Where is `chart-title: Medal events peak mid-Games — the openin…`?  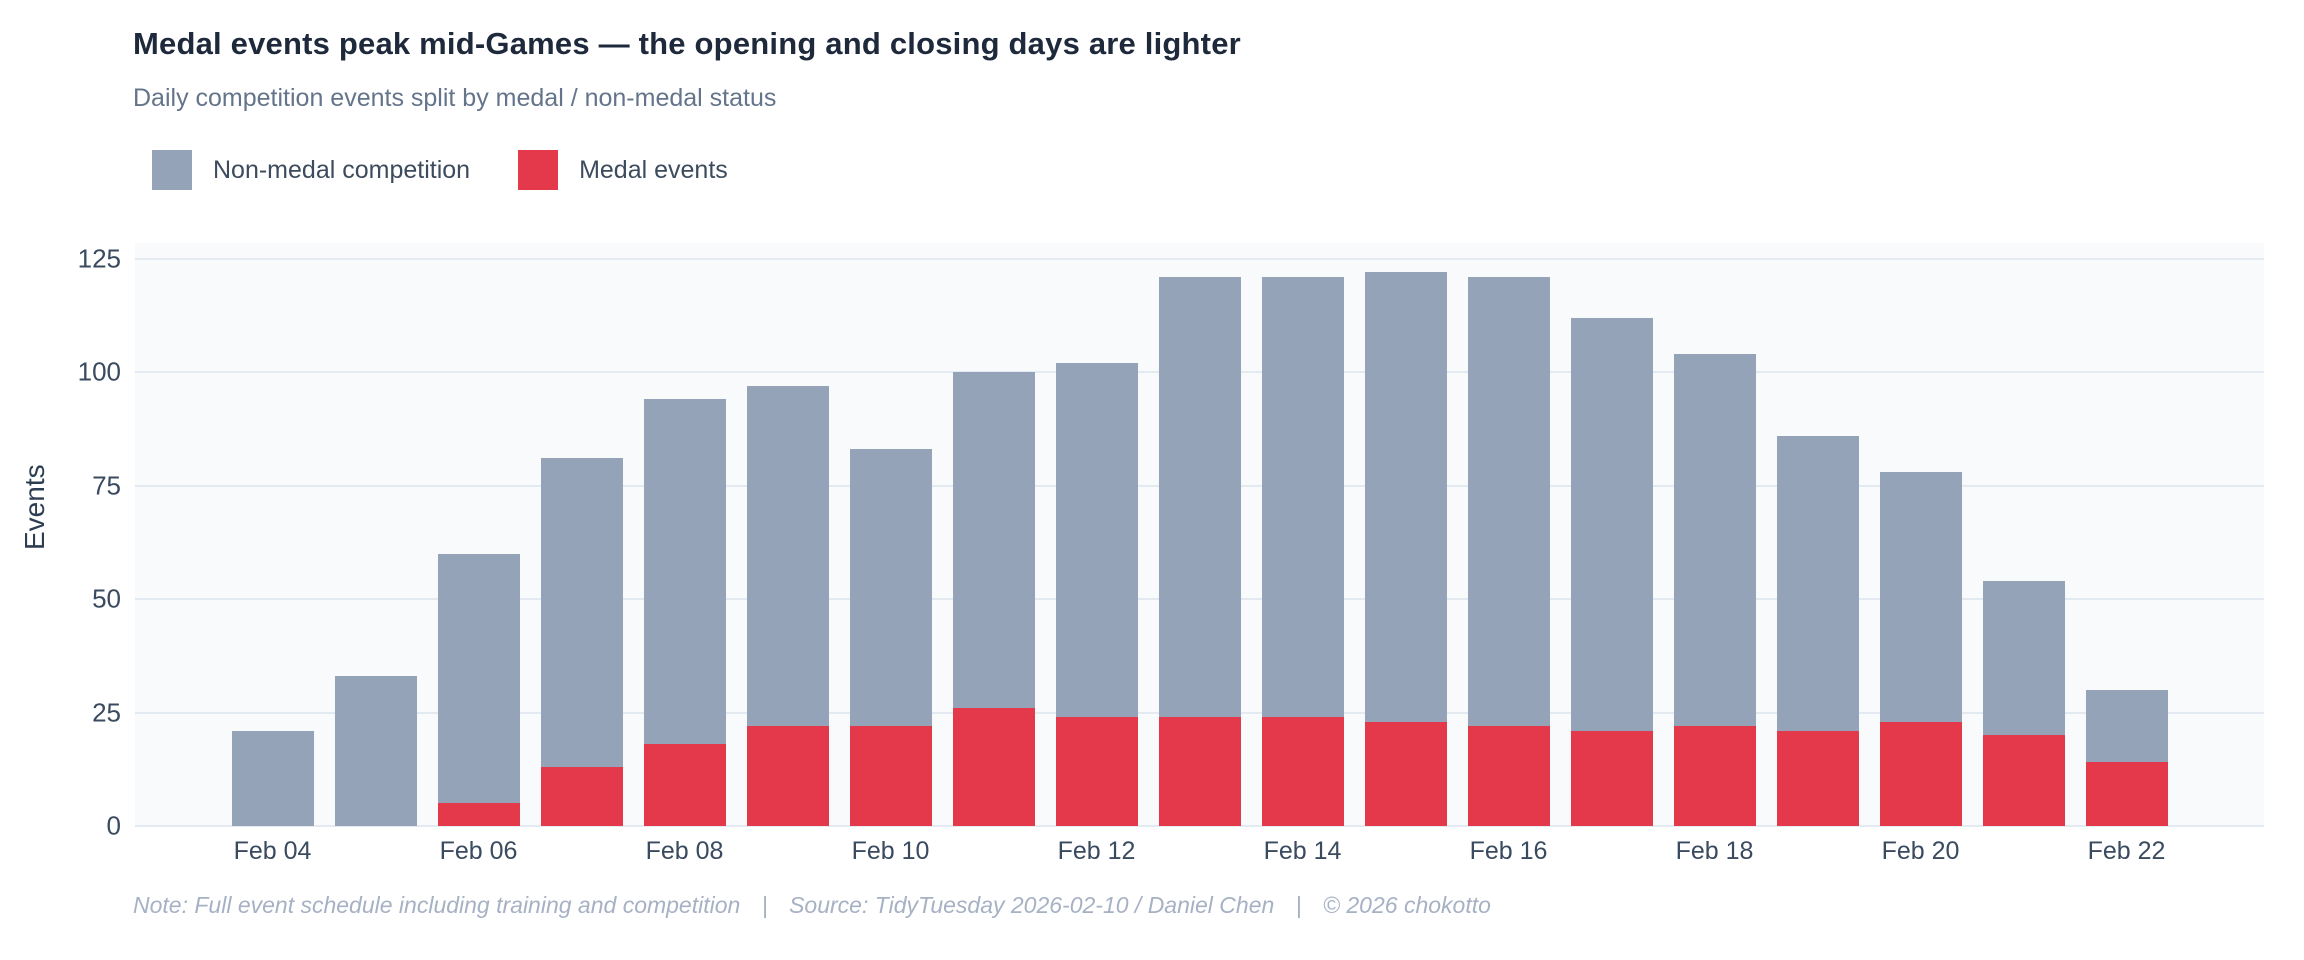
chart-title: Medal events peak mid-Games — the openin… is located at coordinates (687, 43).